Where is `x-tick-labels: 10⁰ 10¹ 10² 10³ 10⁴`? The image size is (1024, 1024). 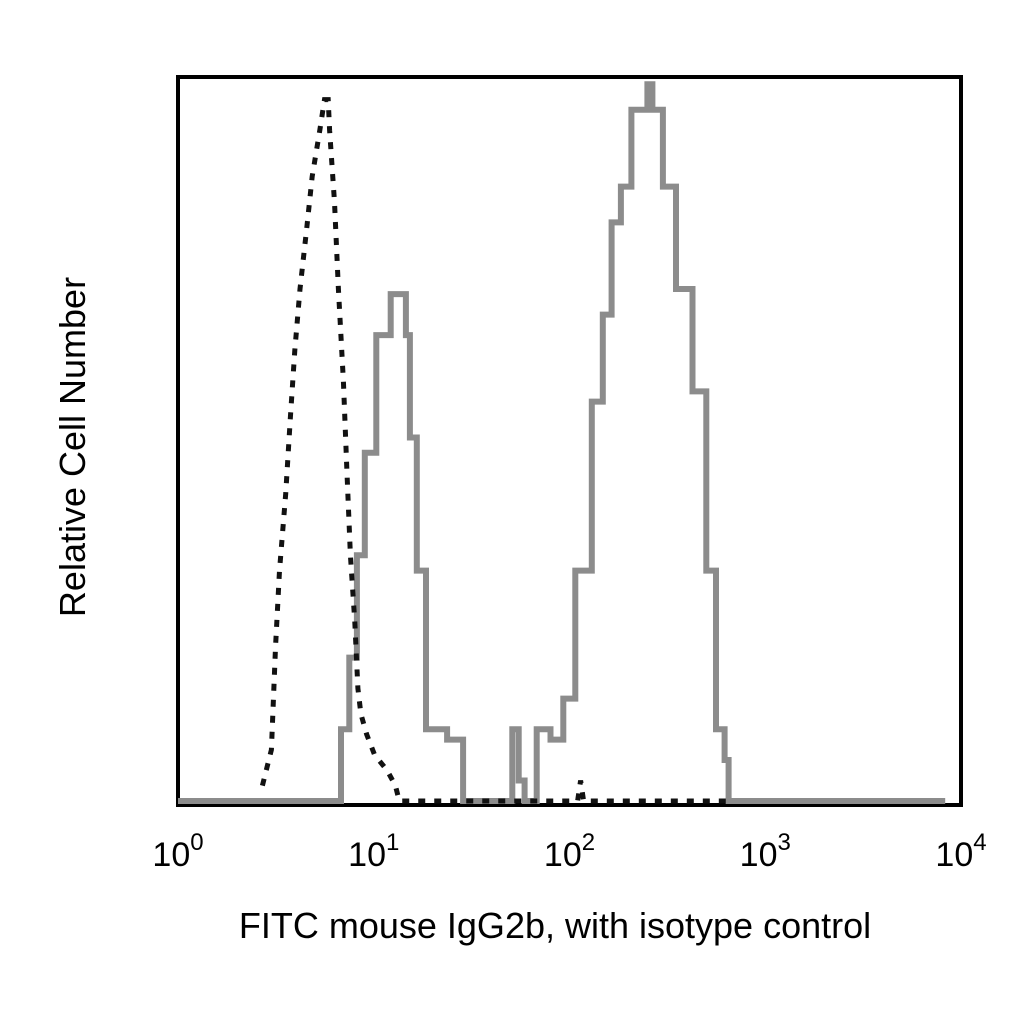 x-tick-labels: 10⁰ 10¹ 10² 10³ 10⁴ is located at coordinates (569, 851).